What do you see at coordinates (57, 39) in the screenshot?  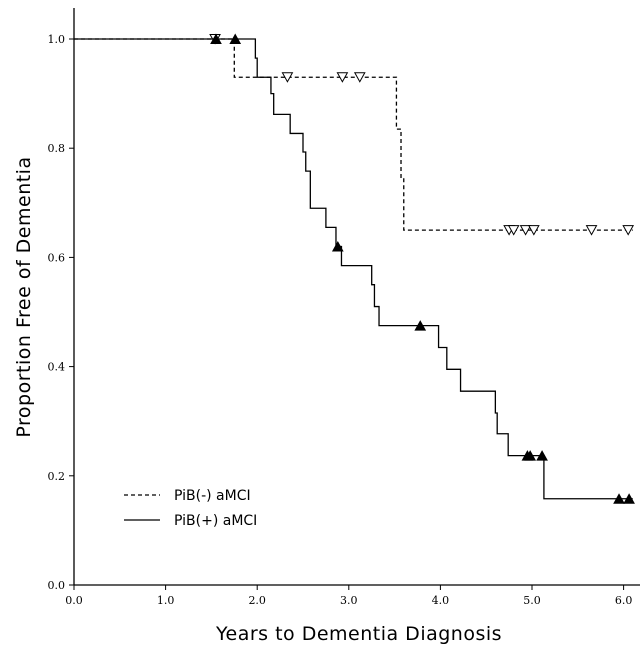 I see `y-tick-label: 1.0` at bounding box center [57, 39].